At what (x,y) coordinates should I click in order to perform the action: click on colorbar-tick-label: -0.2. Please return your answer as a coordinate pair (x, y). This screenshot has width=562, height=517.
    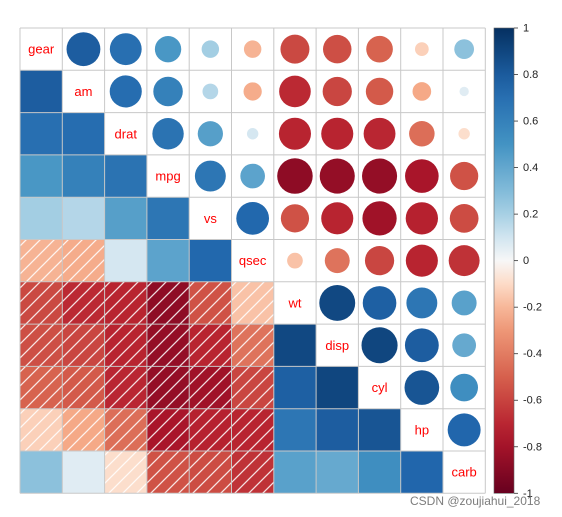
    Looking at the image, I should click on (532, 308).